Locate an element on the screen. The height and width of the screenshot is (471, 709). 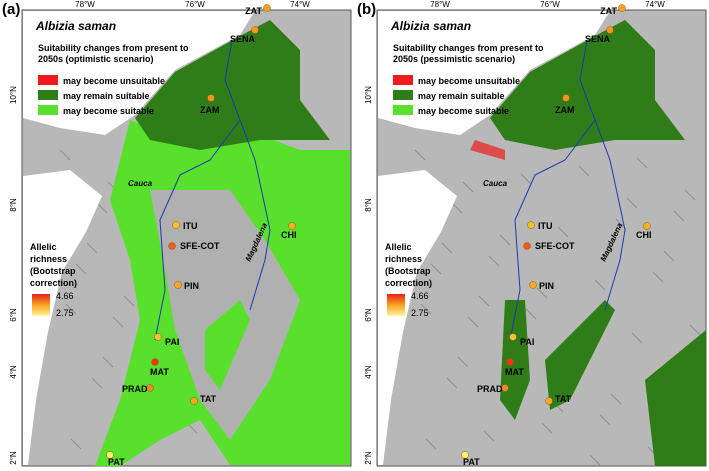
legend-item: may become unsuitable is located at coordinates (469, 81).